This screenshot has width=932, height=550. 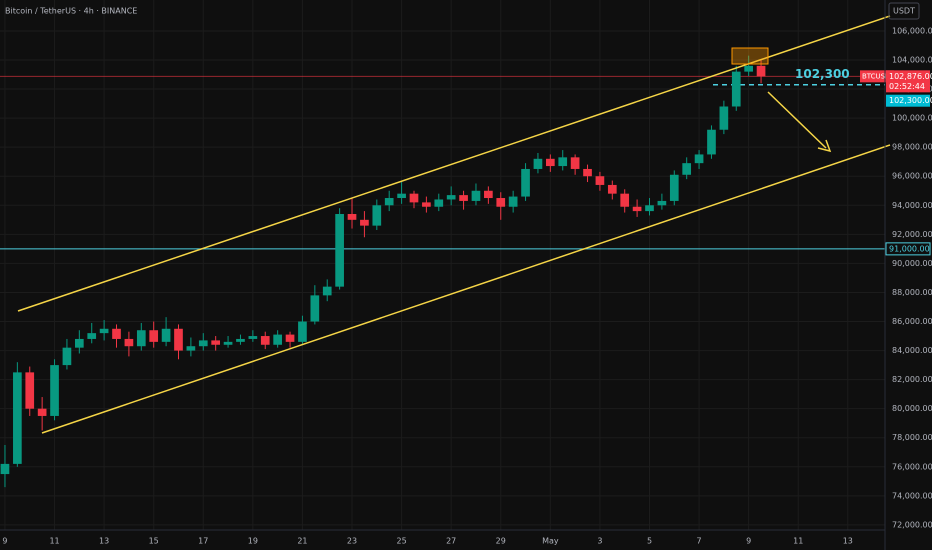 I want to click on target-tag-label: 102,300.00, so click(x=910, y=100).